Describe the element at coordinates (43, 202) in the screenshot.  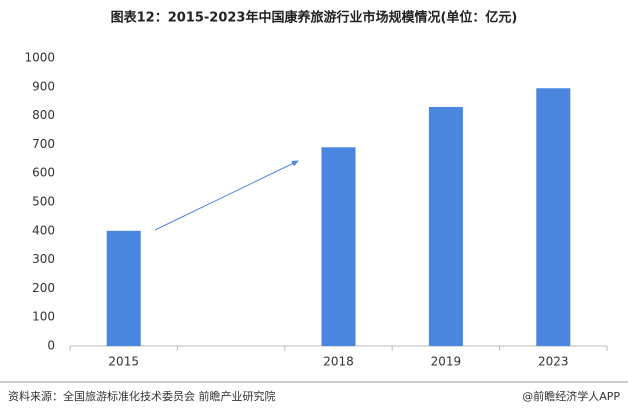
I see `y-tick-label: 500` at that location.